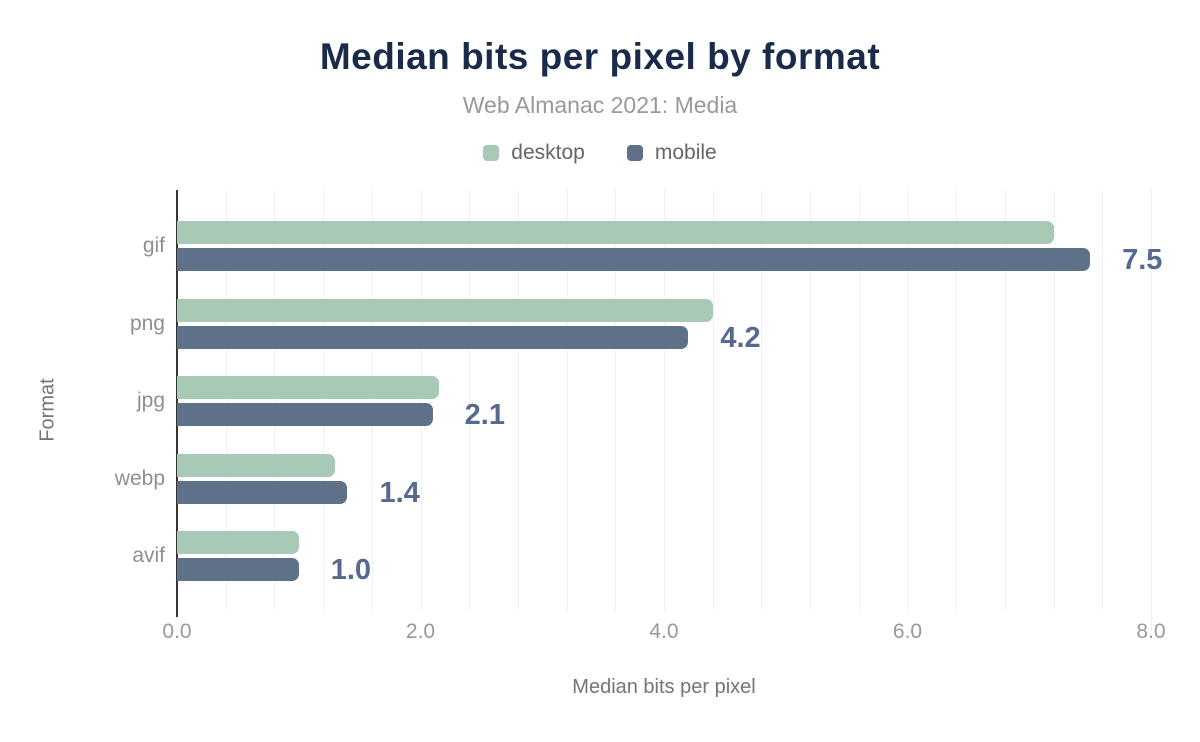  What do you see at coordinates (445, 310) in the screenshot?
I see `bar-desktop-png` at bounding box center [445, 310].